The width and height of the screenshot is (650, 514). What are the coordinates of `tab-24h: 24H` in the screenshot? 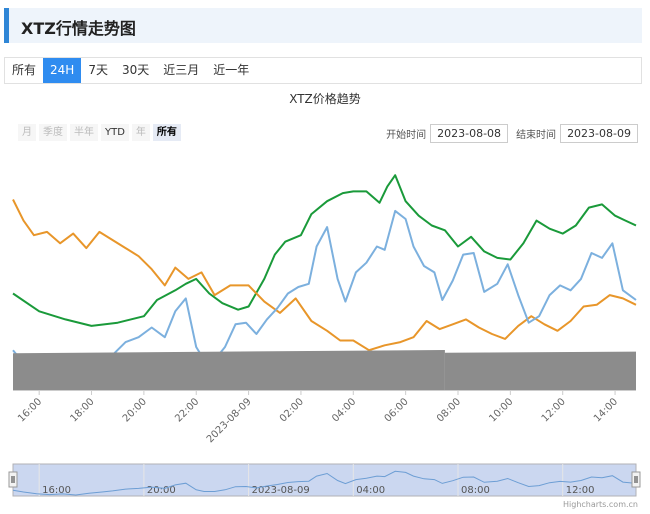 It's located at (62, 70).